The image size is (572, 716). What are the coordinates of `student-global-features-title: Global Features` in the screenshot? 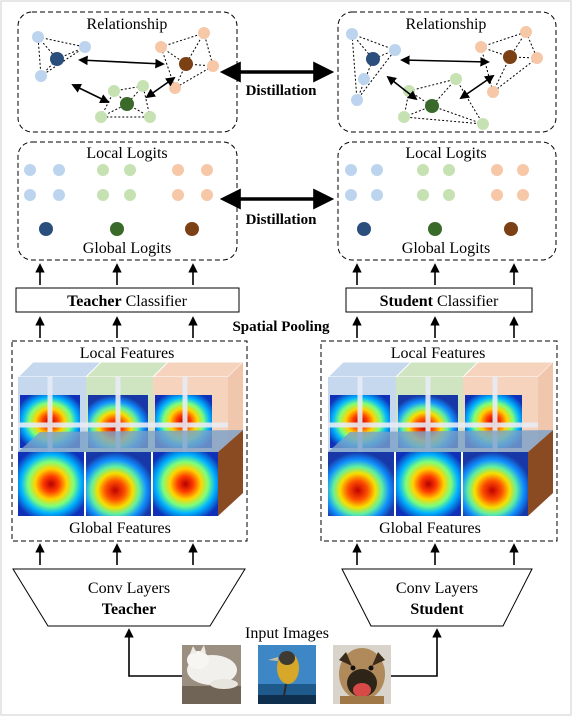 It's located at (430, 528).